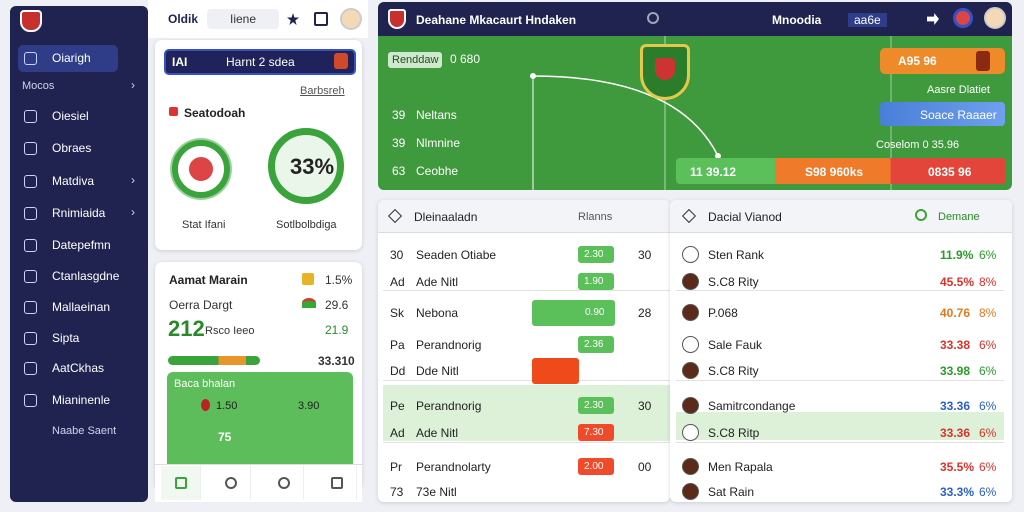 The image size is (1024, 512). What do you see at coordinates (84, 431) in the screenshot?
I see `sidebar-footer: Naabe Saent` at bounding box center [84, 431].